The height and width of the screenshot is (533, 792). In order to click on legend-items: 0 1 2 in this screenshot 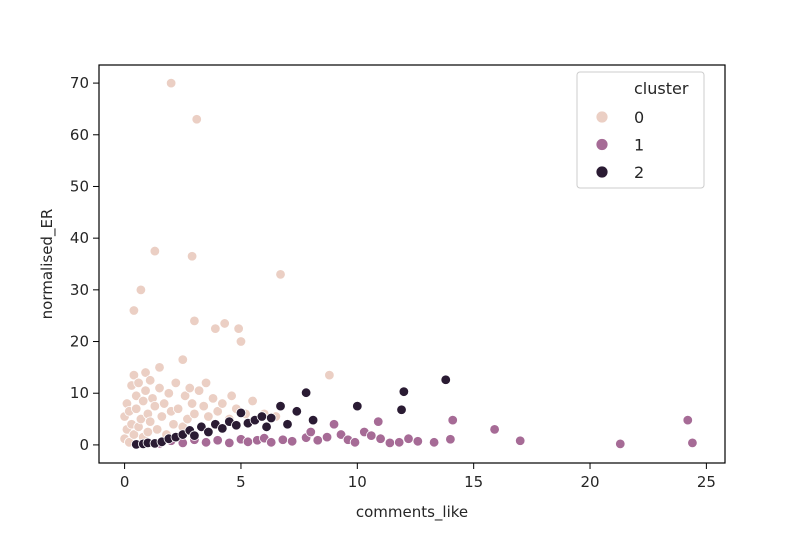, I will do `click(619, 145)`.